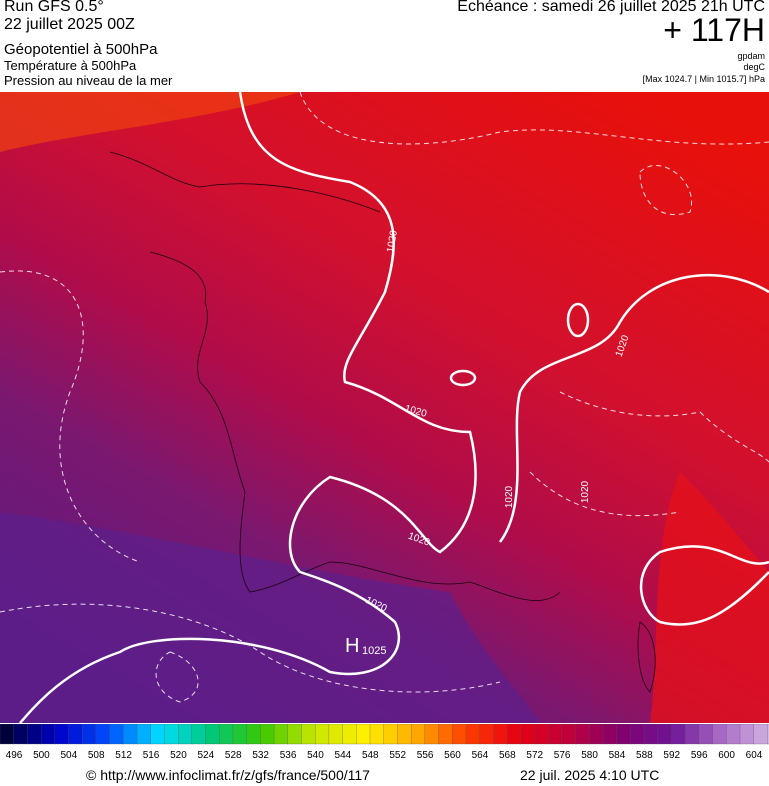 The height and width of the screenshot is (786, 769). What do you see at coordinates (54, 7) in the screenshot?
I see `run: Run GFS 0.5°` at bounding box center [54, 7].